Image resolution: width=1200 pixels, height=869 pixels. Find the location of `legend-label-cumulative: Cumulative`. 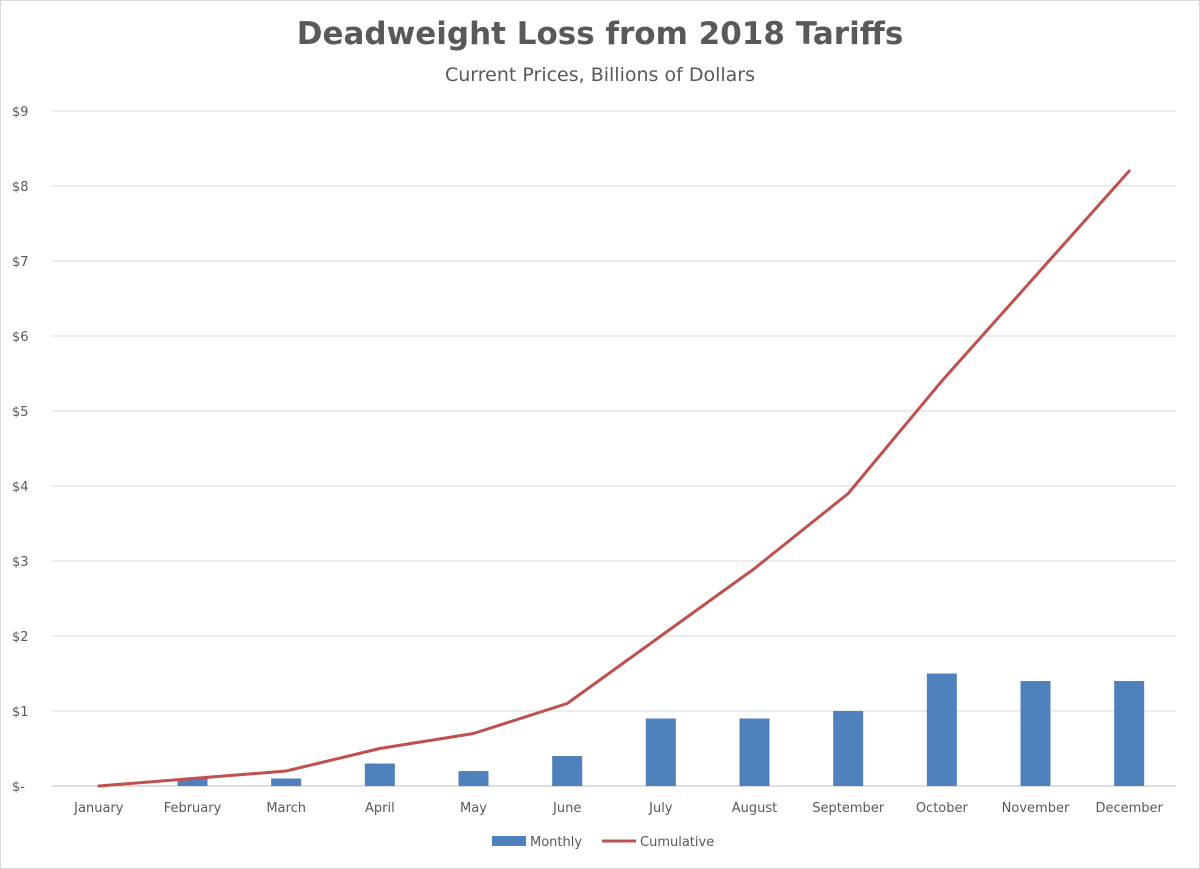

legend-label-cumulative: Cumulative is located at coordinates (677, 842).